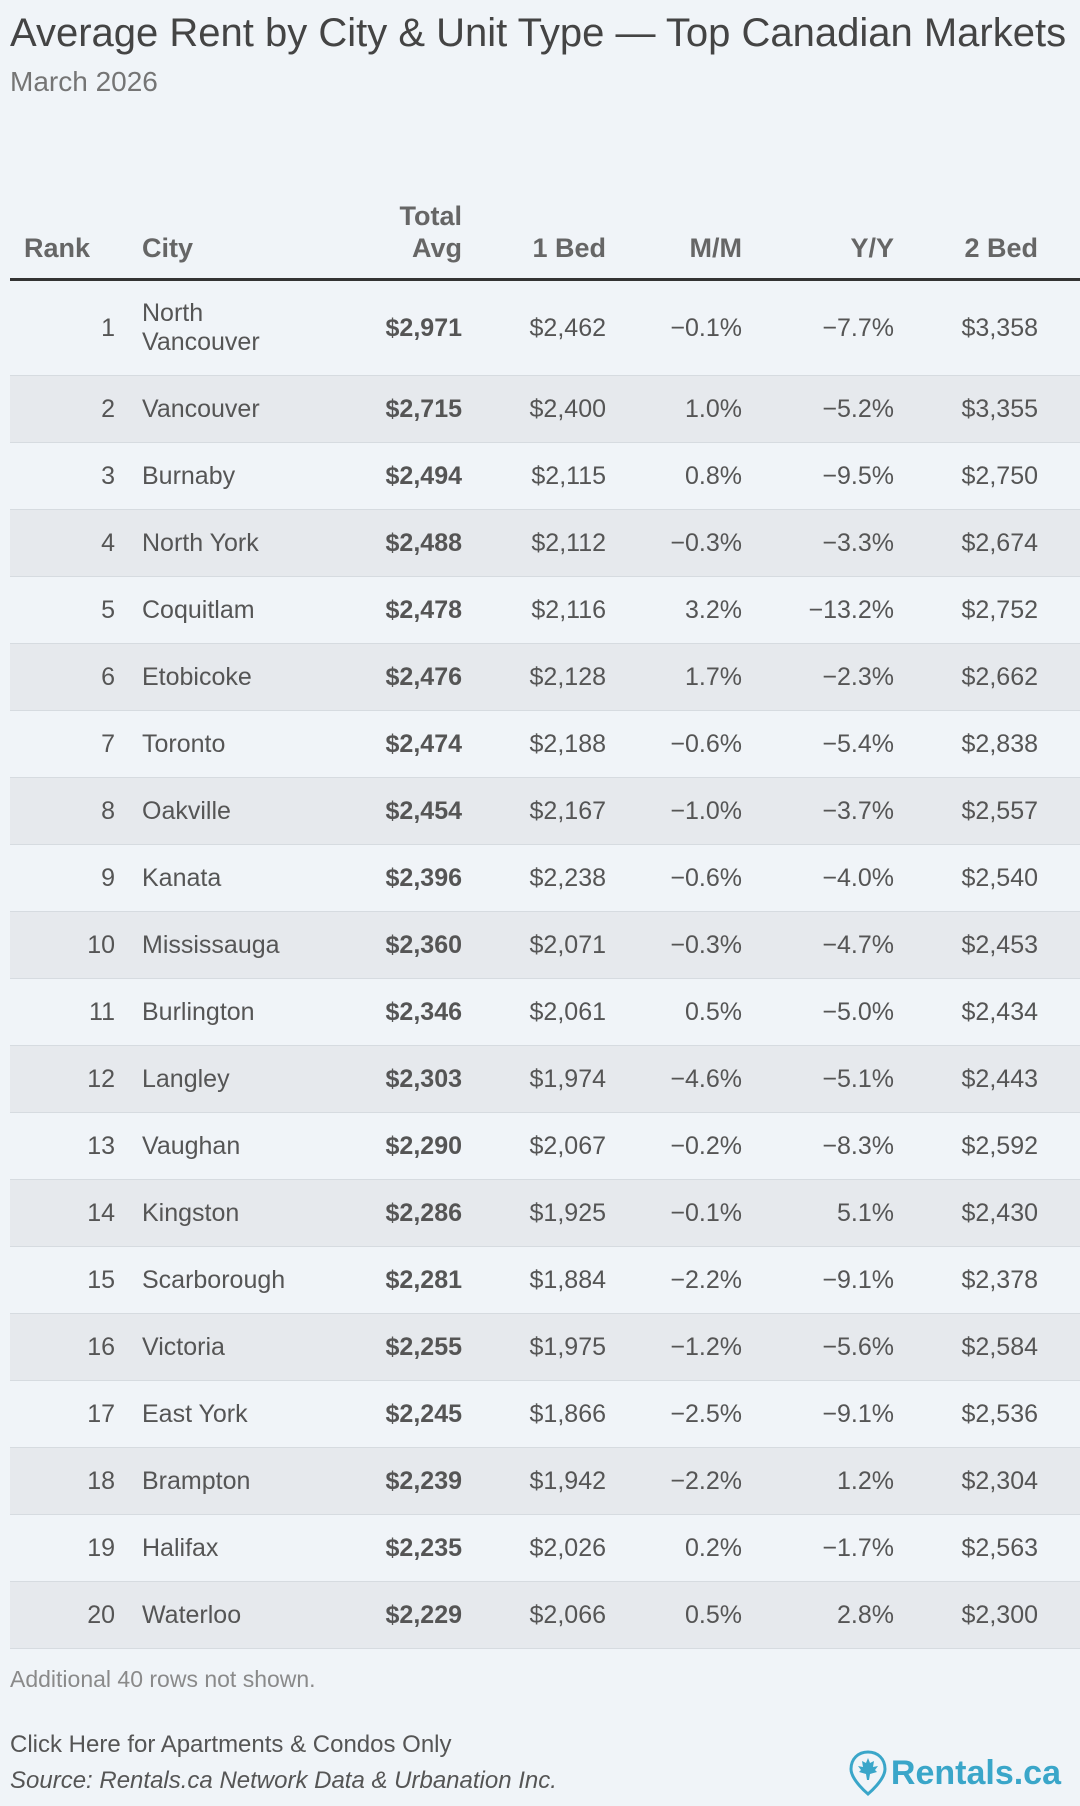 This screenshot has width=1080, height=1806. Describe the element at coordinates (399, 476) in the screenshot. I see `total-avg-cell: $2,494` at that location.